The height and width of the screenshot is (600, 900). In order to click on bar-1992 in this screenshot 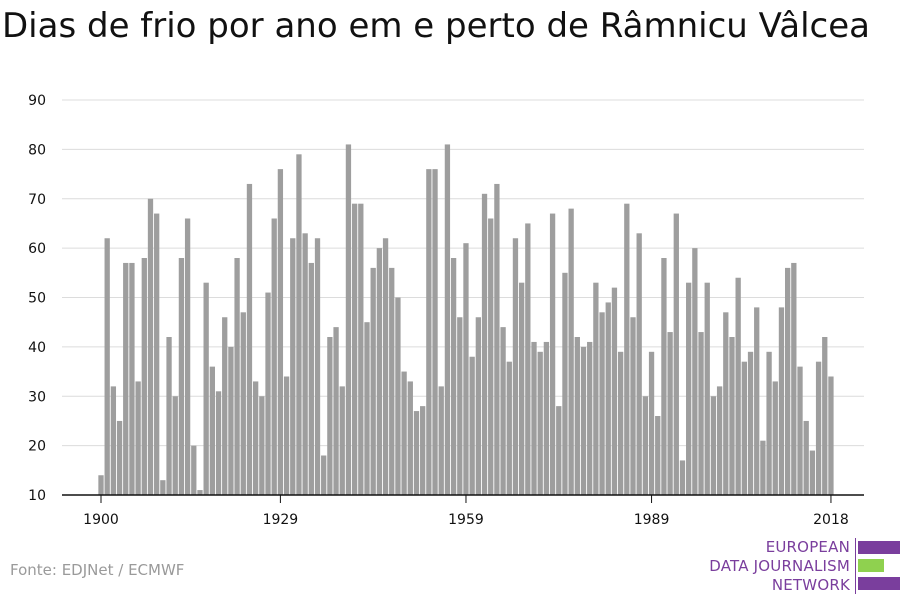, I will do `click(670, 413)`.